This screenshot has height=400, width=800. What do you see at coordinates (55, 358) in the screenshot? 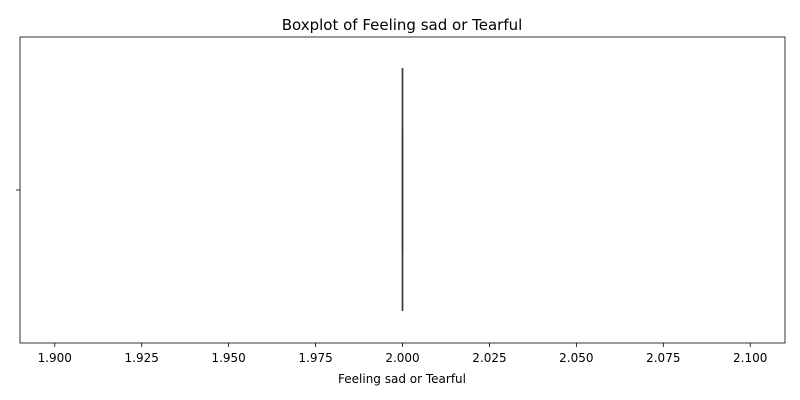
I see `x-tick-label: 1.900` at bounding box center [55, 358].